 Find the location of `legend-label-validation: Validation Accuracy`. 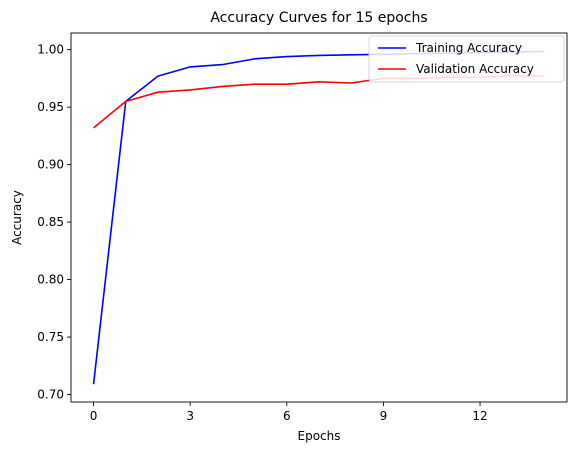

legend-label-validation: Validation Accuracy is located at coordinates (475, 69).